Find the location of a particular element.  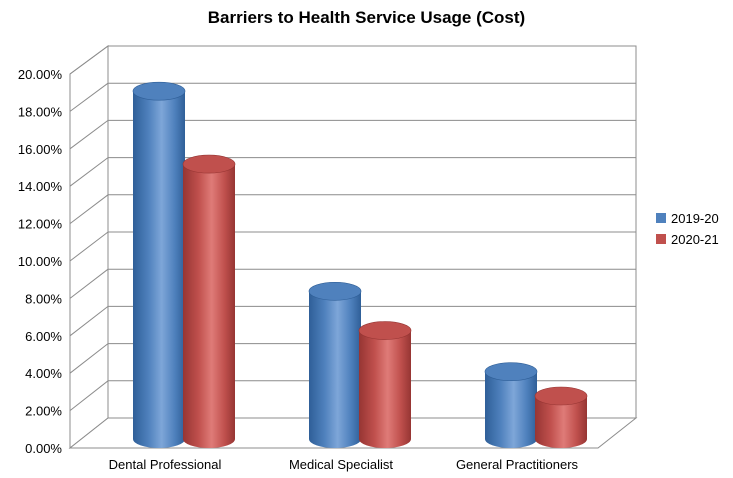

y-tick-label: 10.00% is located at coordinates (40, 261).